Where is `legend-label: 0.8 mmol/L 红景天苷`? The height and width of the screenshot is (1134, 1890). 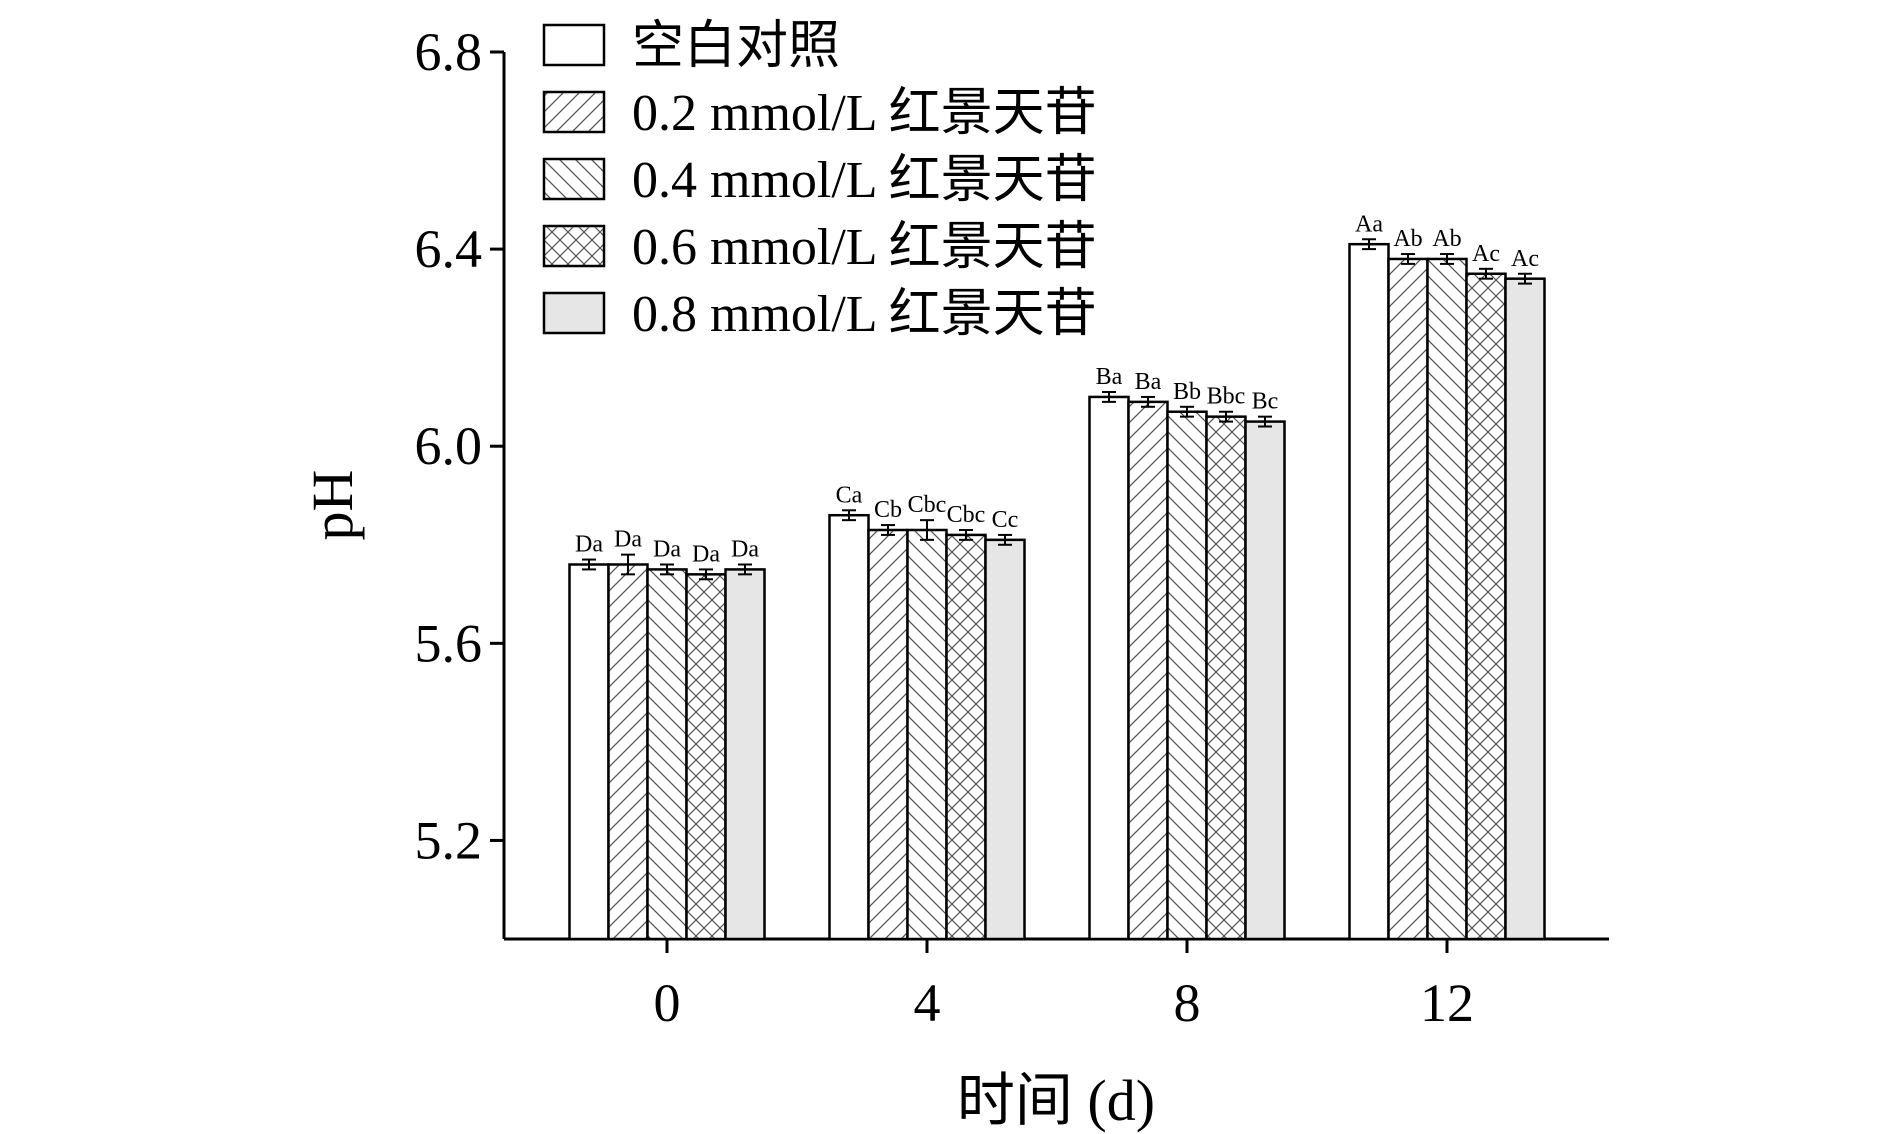
legend-label: 0.8 mmol/L 红景天苷 is located at coordinates (864, 314).